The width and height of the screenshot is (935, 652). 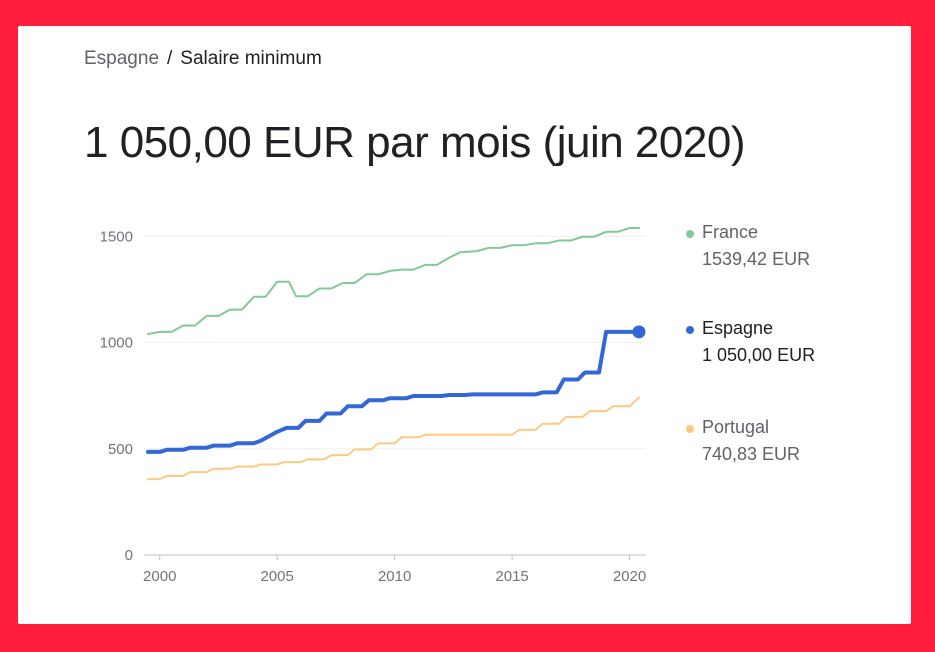 I want to click on breadcrumb: Espagne / Salaire minimum, so click(x=203, y=59).